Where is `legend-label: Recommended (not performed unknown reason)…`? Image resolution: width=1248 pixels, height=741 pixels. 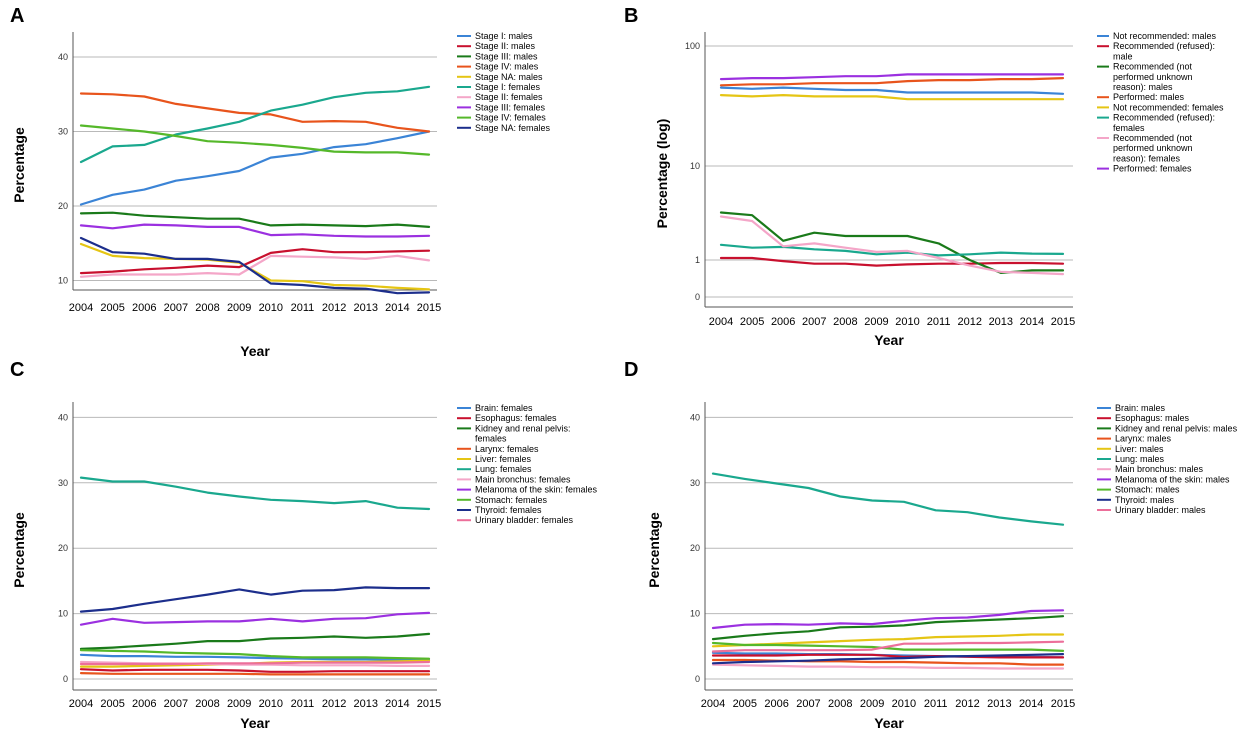
legend-label: Recommended (not performed unknown reason)… is located at coordinates (1153, 148).